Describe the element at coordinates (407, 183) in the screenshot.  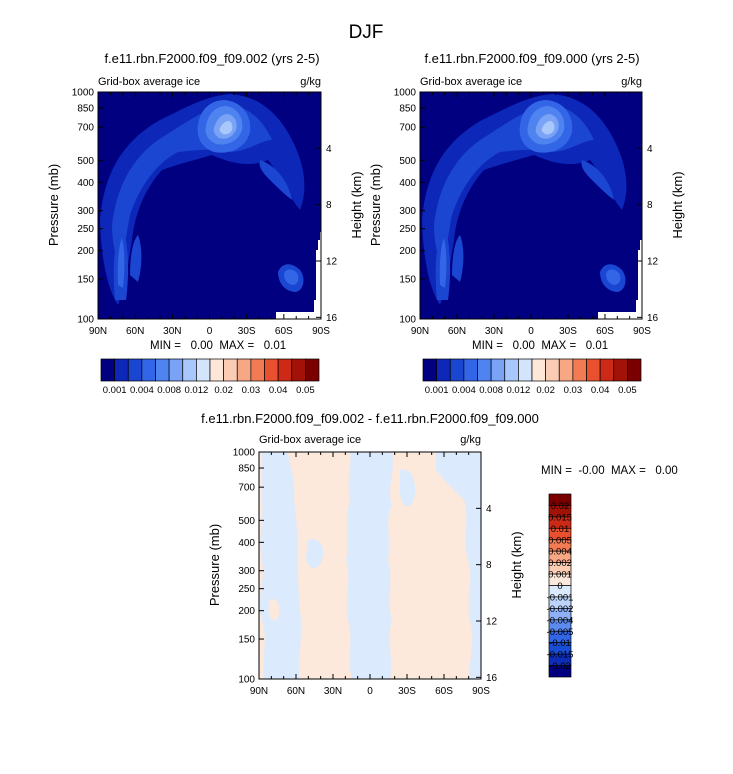
I see `panel-2-y-tick-label: 400` at that location.